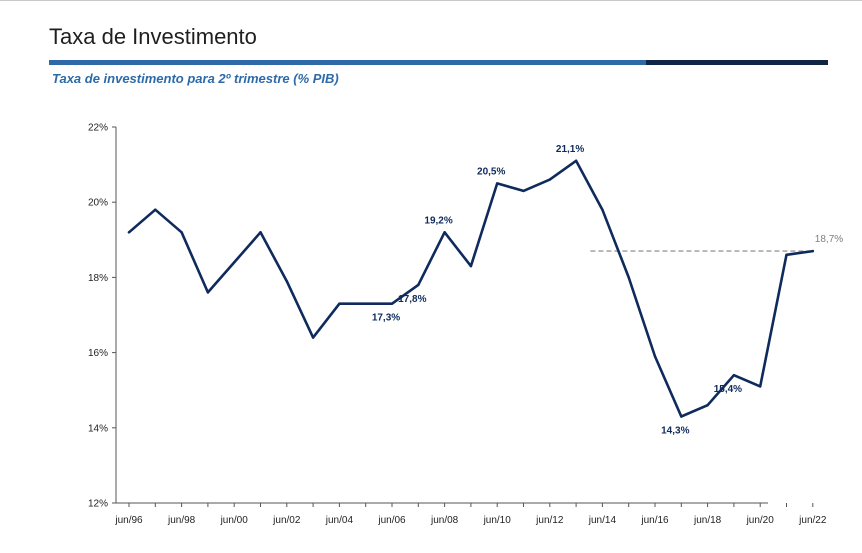 The image size is (862, 553). I want to click on title-underline-dark, so click(737, 62).